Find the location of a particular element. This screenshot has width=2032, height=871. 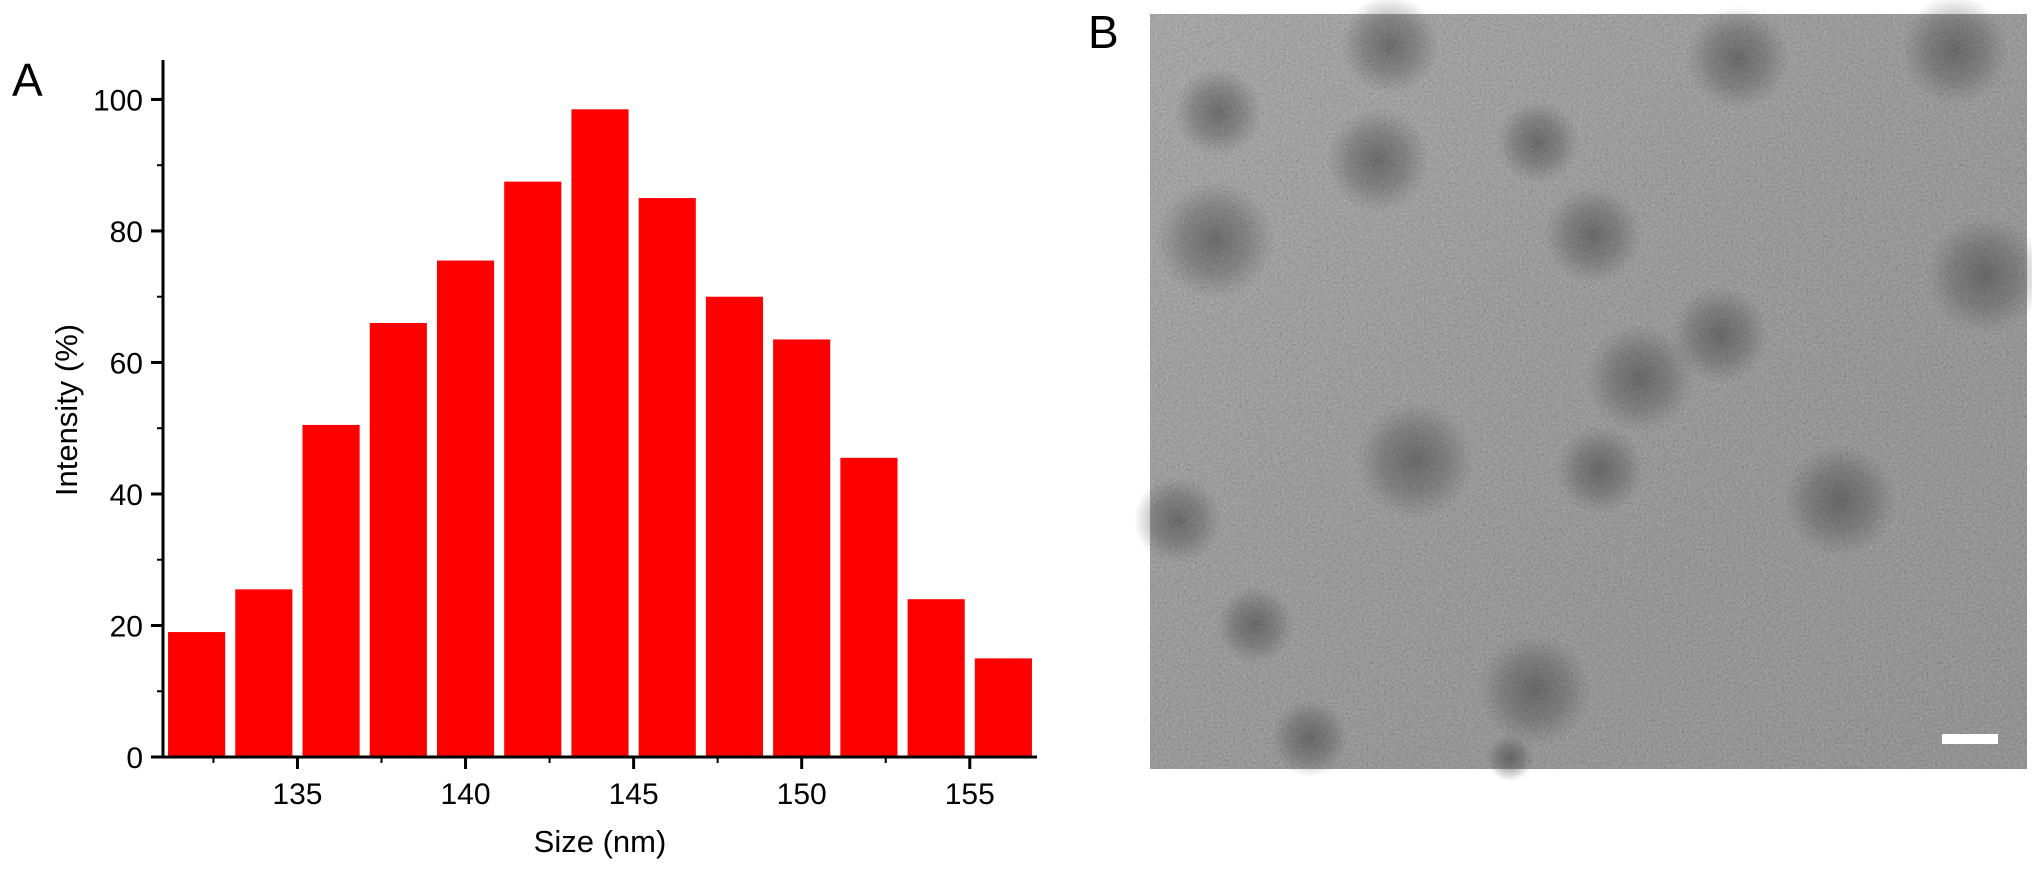

y-ticks-group: 0 20 40 60 80 100 is located at coordinates (128, 429).